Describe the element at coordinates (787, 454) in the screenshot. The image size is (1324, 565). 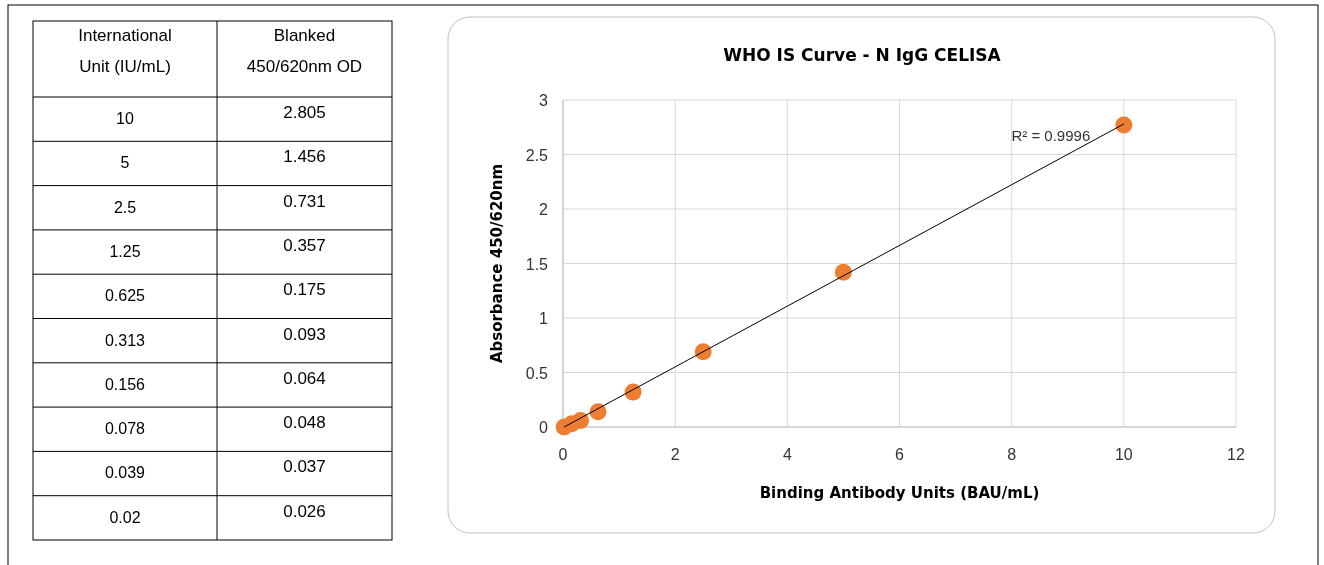
I see `x-tick-label: 4` at that location.